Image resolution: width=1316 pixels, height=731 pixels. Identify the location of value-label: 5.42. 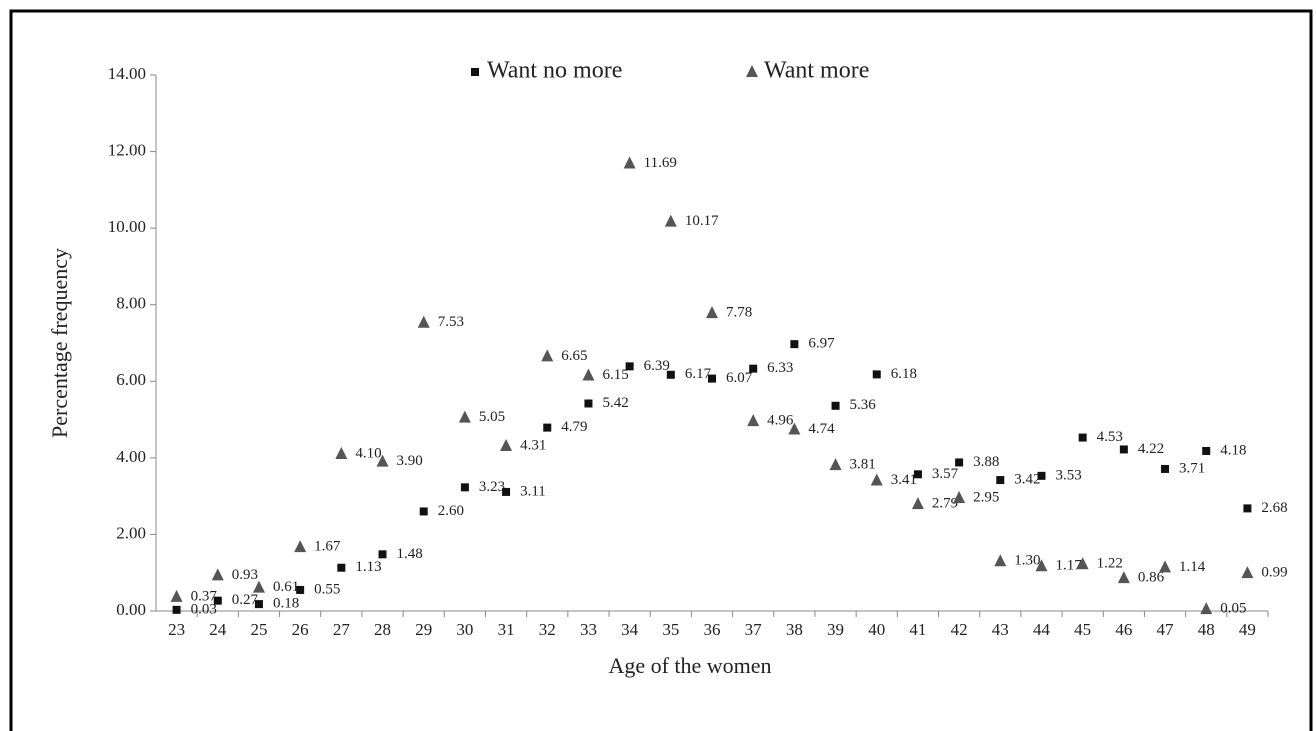
(615, 403).